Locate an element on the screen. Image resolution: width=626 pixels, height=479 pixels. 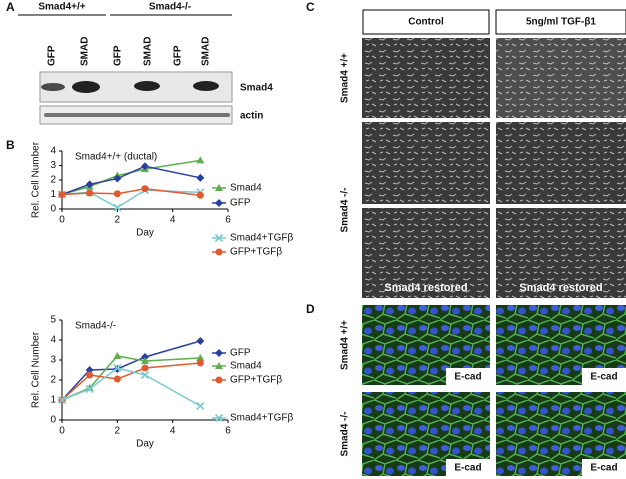
bands is located at coordinates (135, 99).